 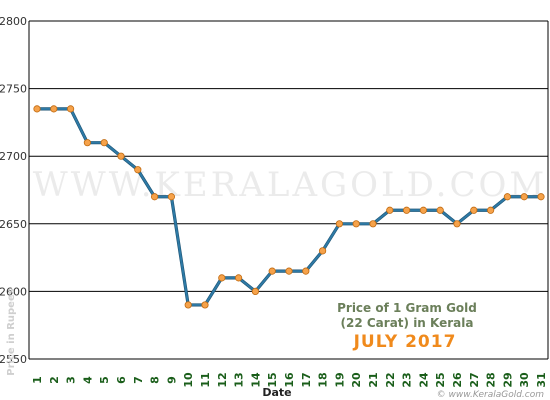 I want to click on x-tick-label: 6, so click(x=121, y=380).